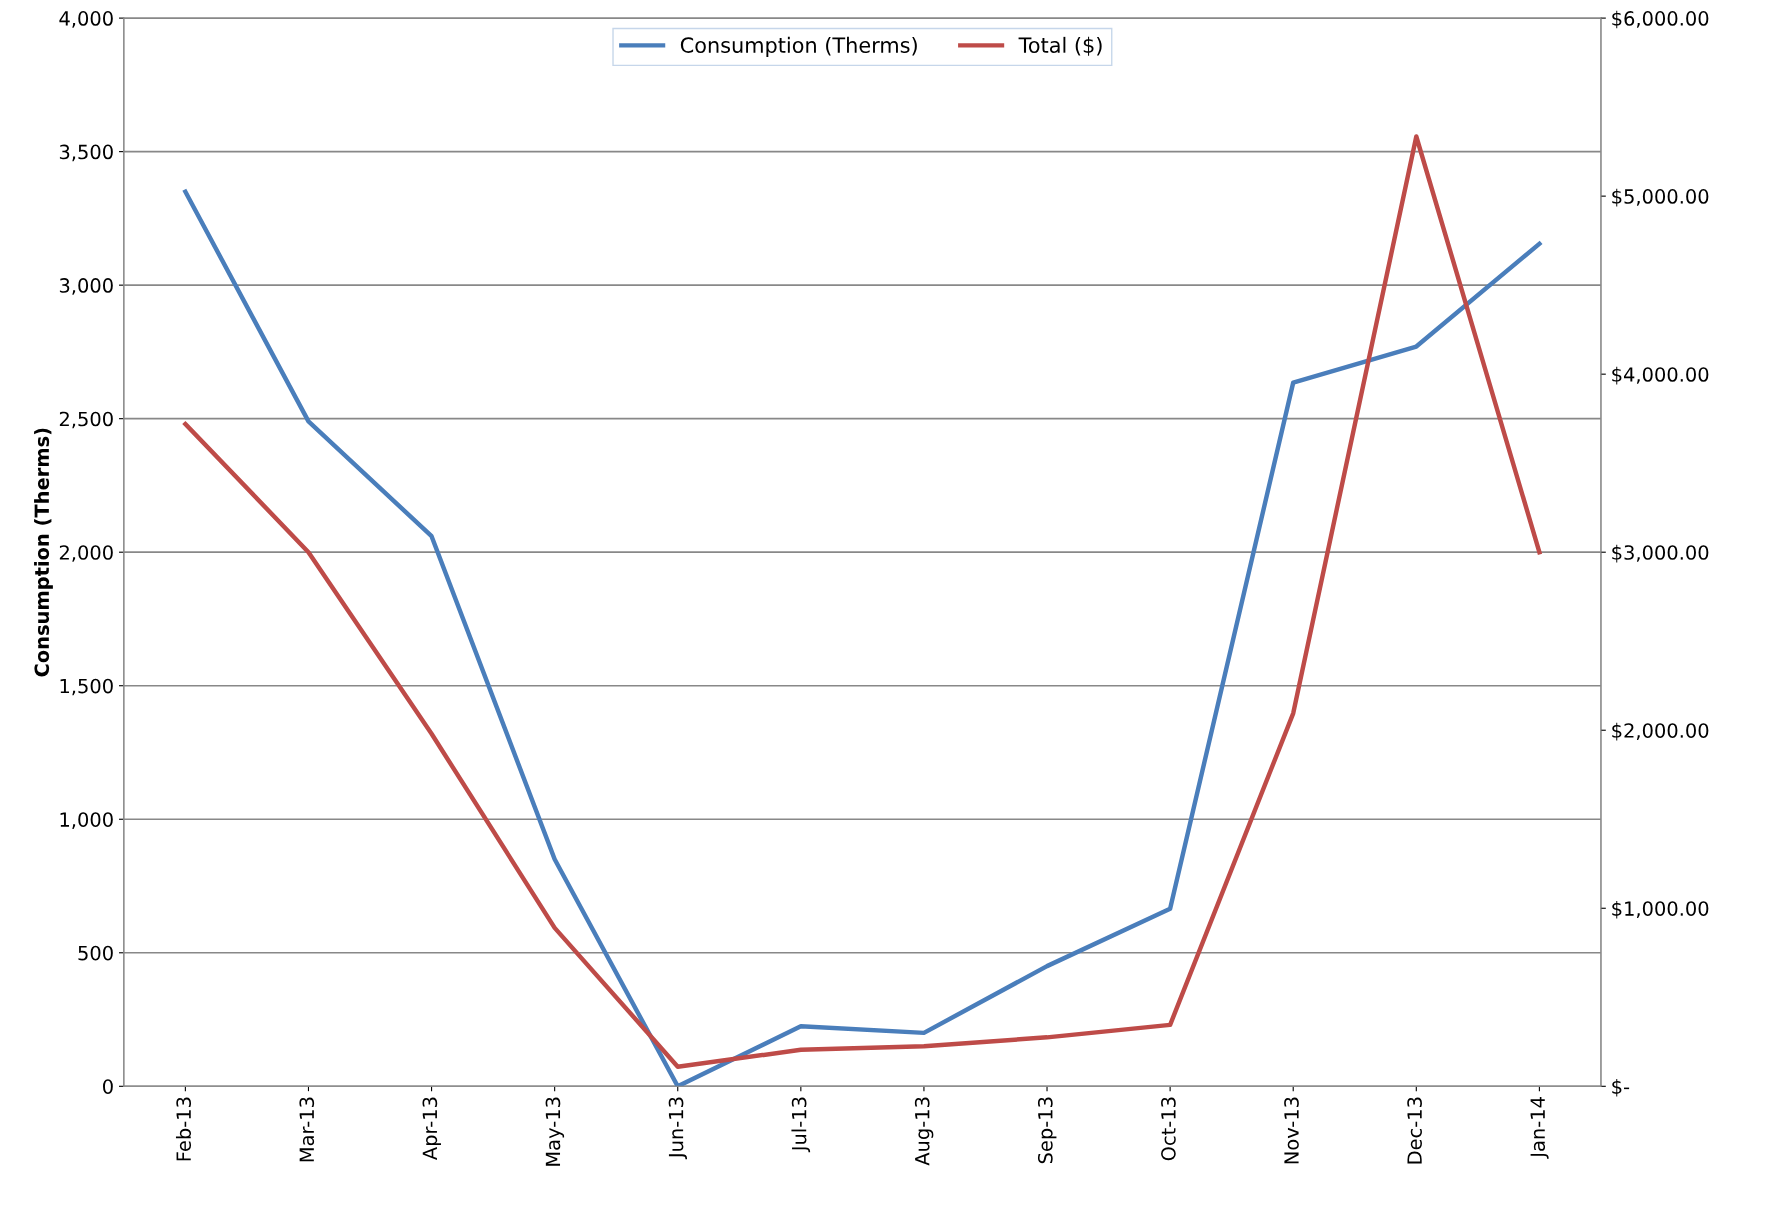  Describe the element at coordinates (798, 47) in the screenshot. I see `legend-label: Consumption (Therms)` at that location.